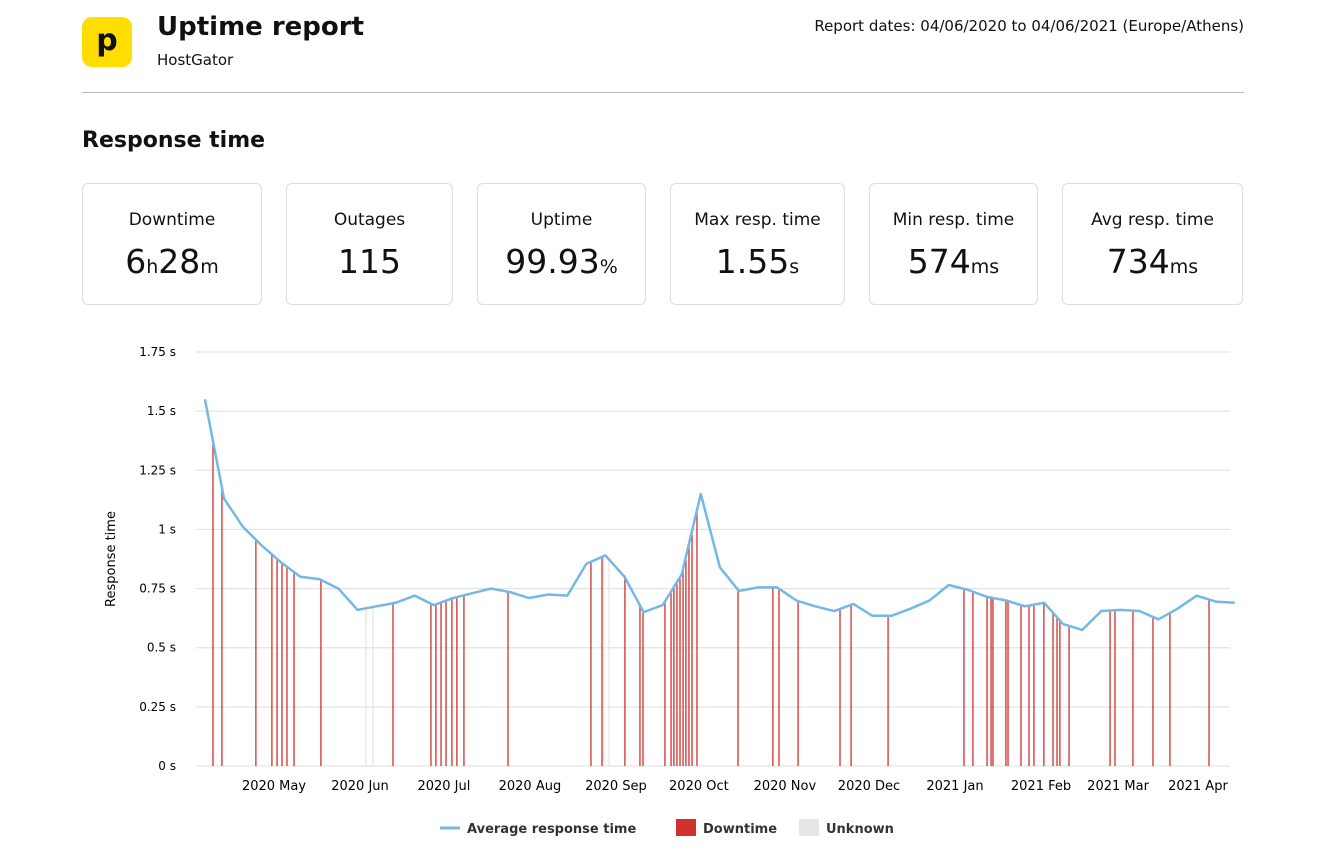 The width and height of the screenshot is (1332, 850). Describe the element at coordinates (552, 261) in the screenshot. I see `stat-number: 99.93` at that location.